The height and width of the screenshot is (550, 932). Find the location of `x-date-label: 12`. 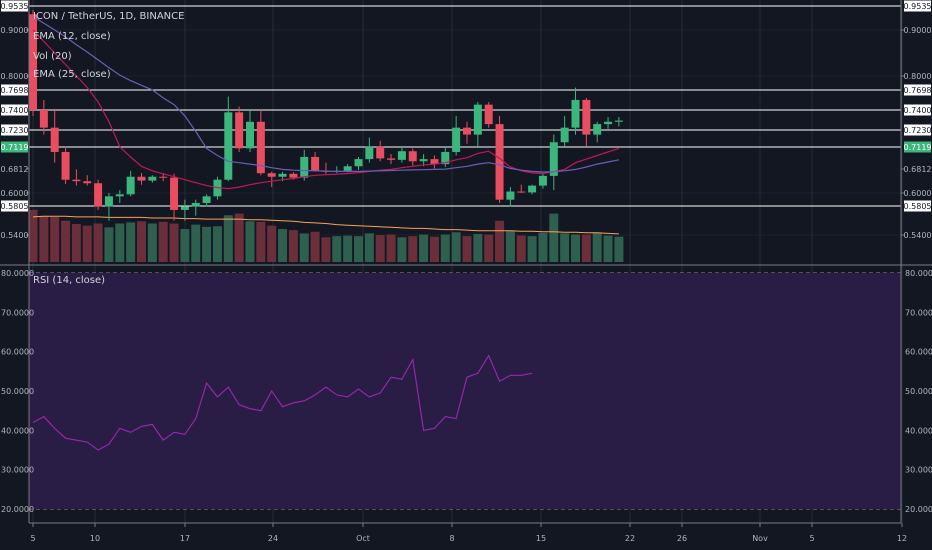

x-date-label: 12 is located at coordinates (902, 538).